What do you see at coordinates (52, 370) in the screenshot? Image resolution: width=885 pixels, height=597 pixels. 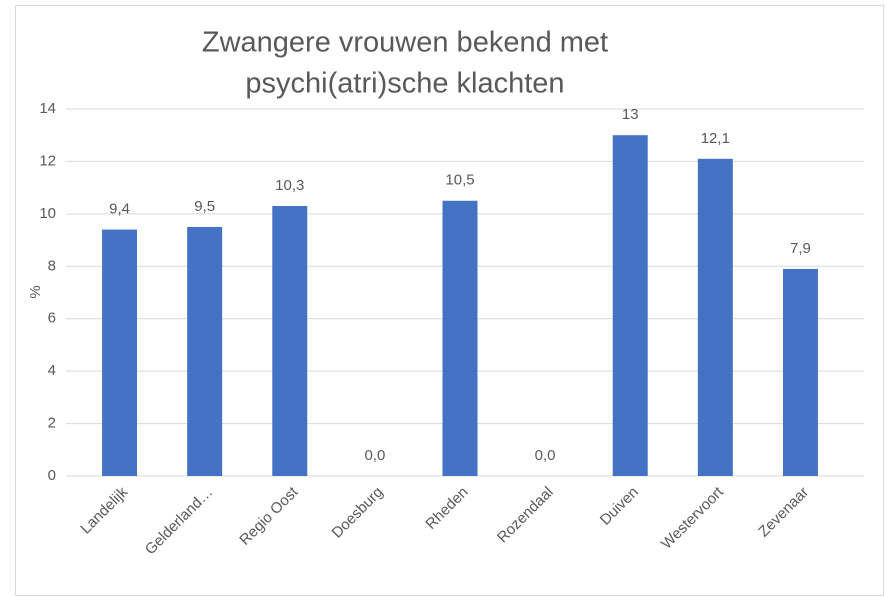 I see `y-tick-label: 4` at bounding box center [52, 370].